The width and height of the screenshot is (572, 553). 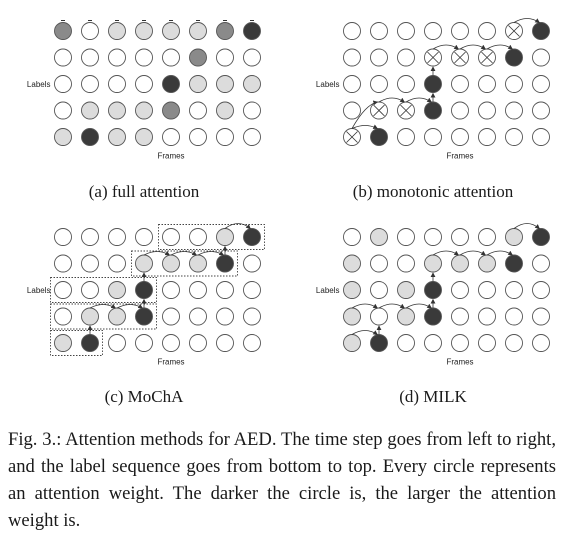 I want to click on panel-full-attention: Labels Frames (a) full attention, so click(x=144, y=110).